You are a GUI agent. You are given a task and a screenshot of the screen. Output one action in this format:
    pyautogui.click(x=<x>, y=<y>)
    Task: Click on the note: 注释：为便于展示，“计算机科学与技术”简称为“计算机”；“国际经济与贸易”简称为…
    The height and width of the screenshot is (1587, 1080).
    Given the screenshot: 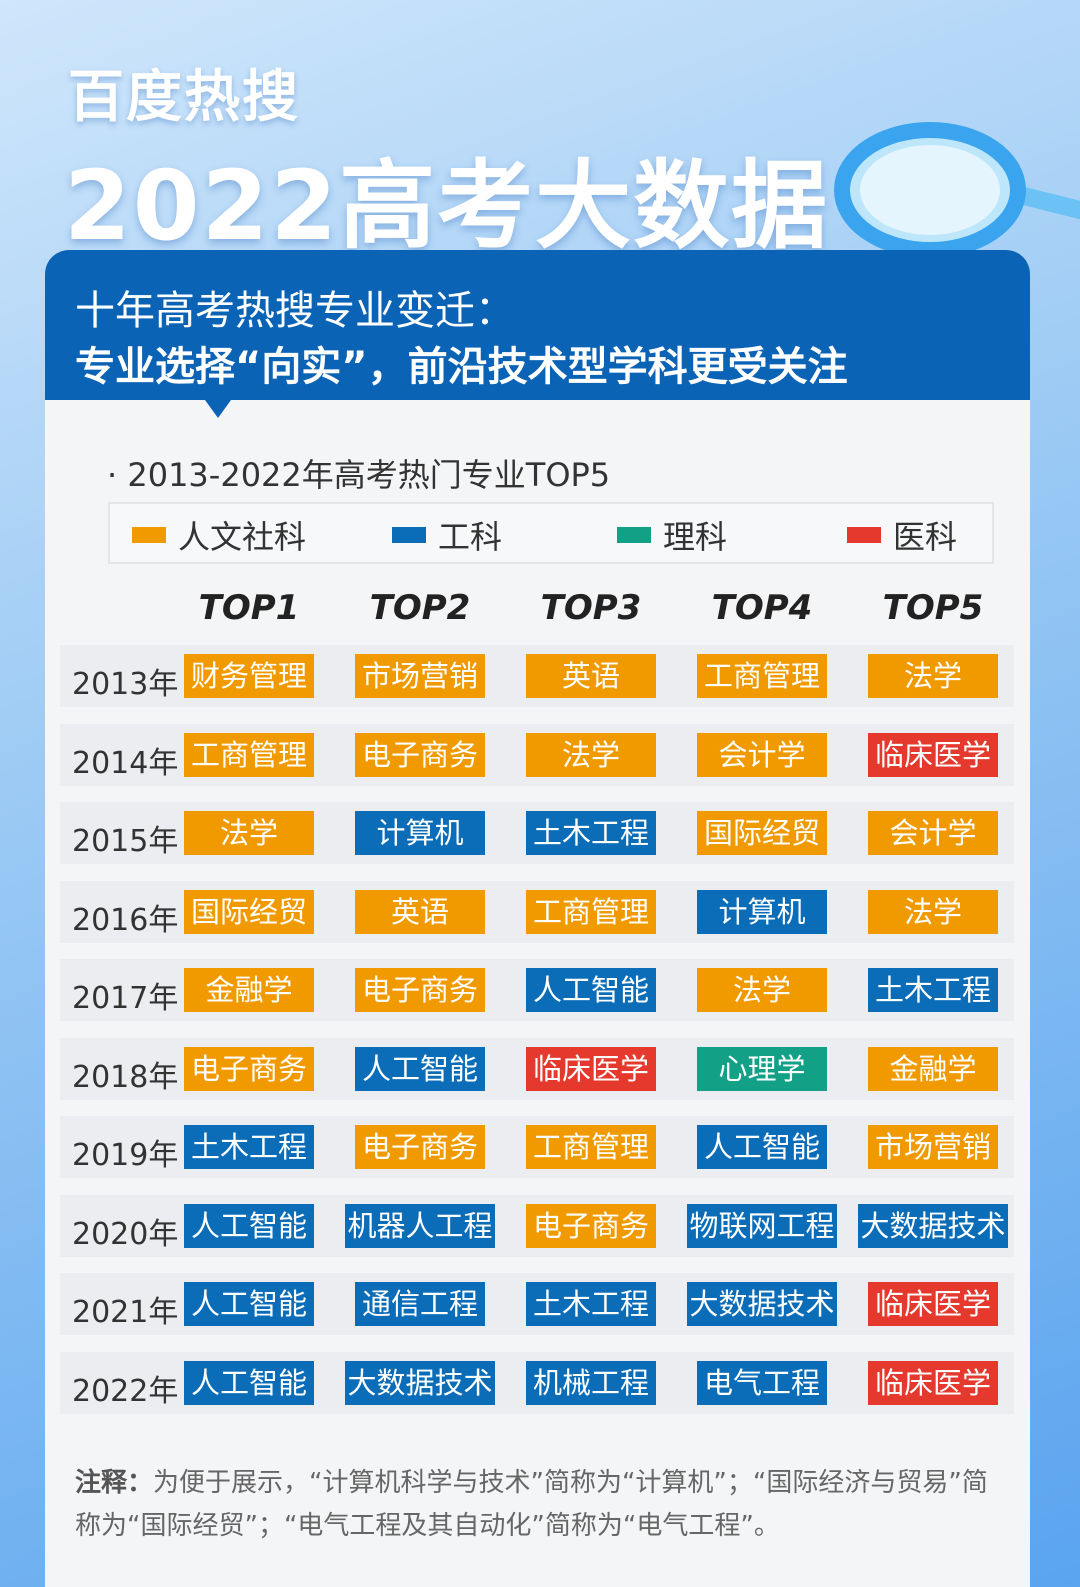 What is the action you would take?
    pyautogui.click(x=540, y=1505)
    